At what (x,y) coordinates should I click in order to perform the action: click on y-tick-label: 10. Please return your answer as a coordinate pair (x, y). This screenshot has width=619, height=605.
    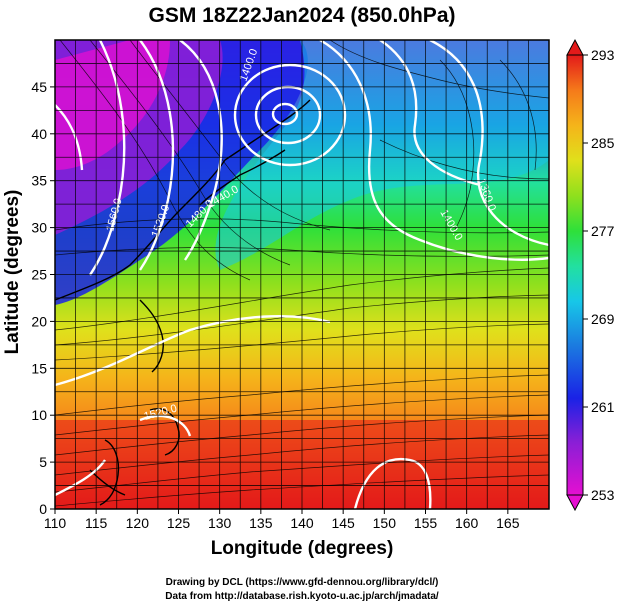
    Looking at the image, I should click on (39, 415).